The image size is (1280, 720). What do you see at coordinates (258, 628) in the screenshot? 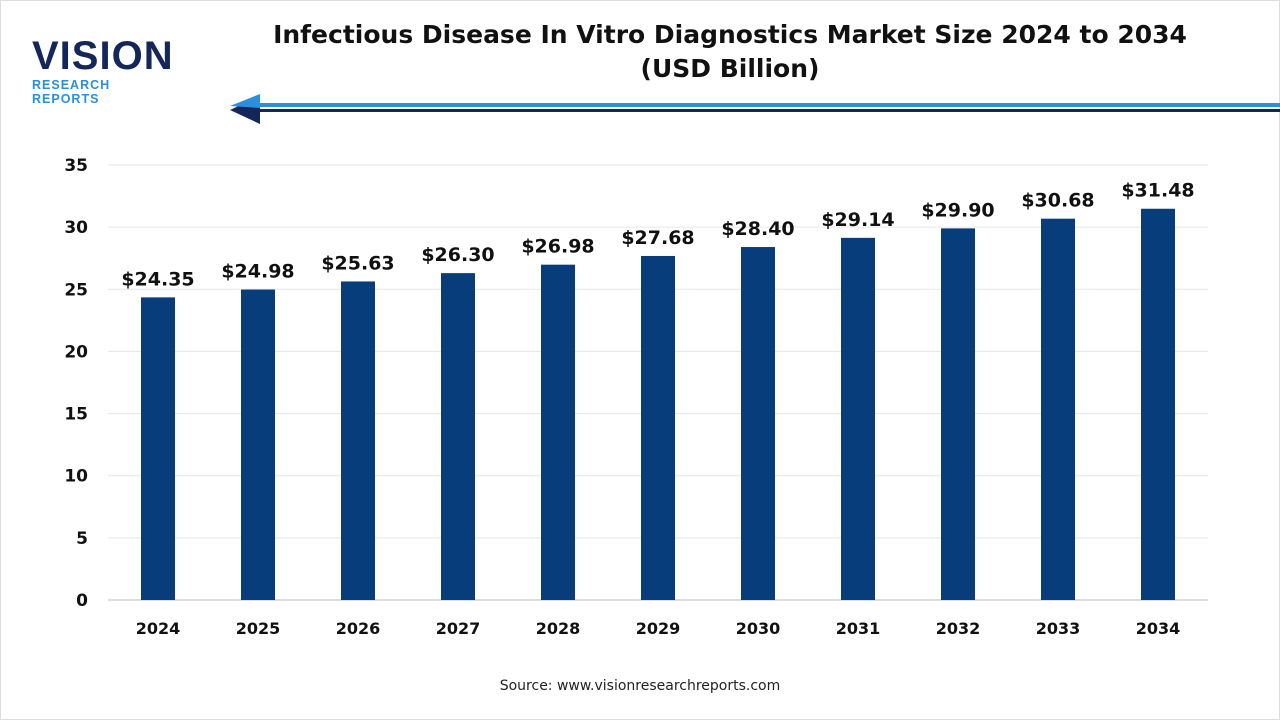
I see `x-tick-label: 2025` at bounding box center [258, 628].